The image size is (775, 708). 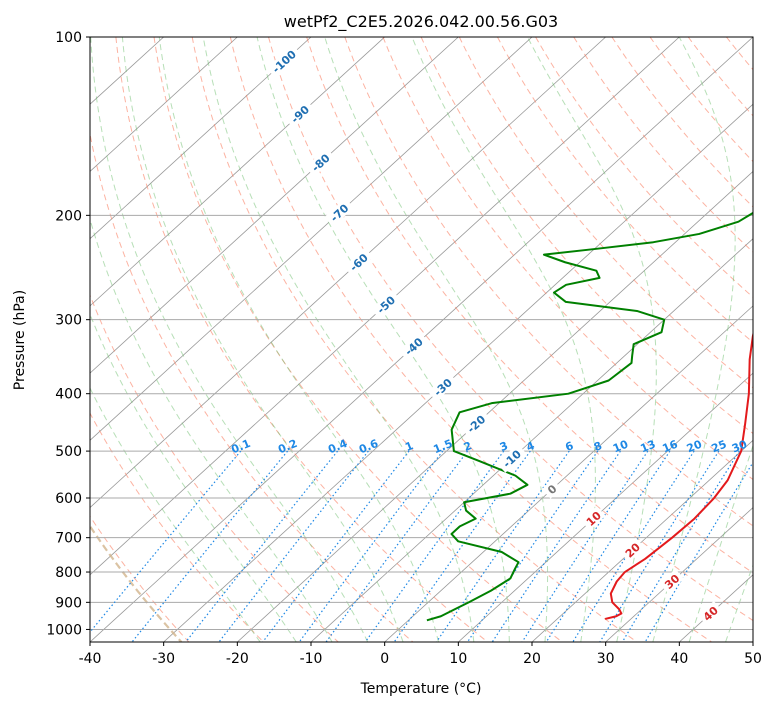 What do you see at coordinates (694, 447) in the screenshot?
I see `mixing-ratio-label: 20` at bounding box center [694, 447].